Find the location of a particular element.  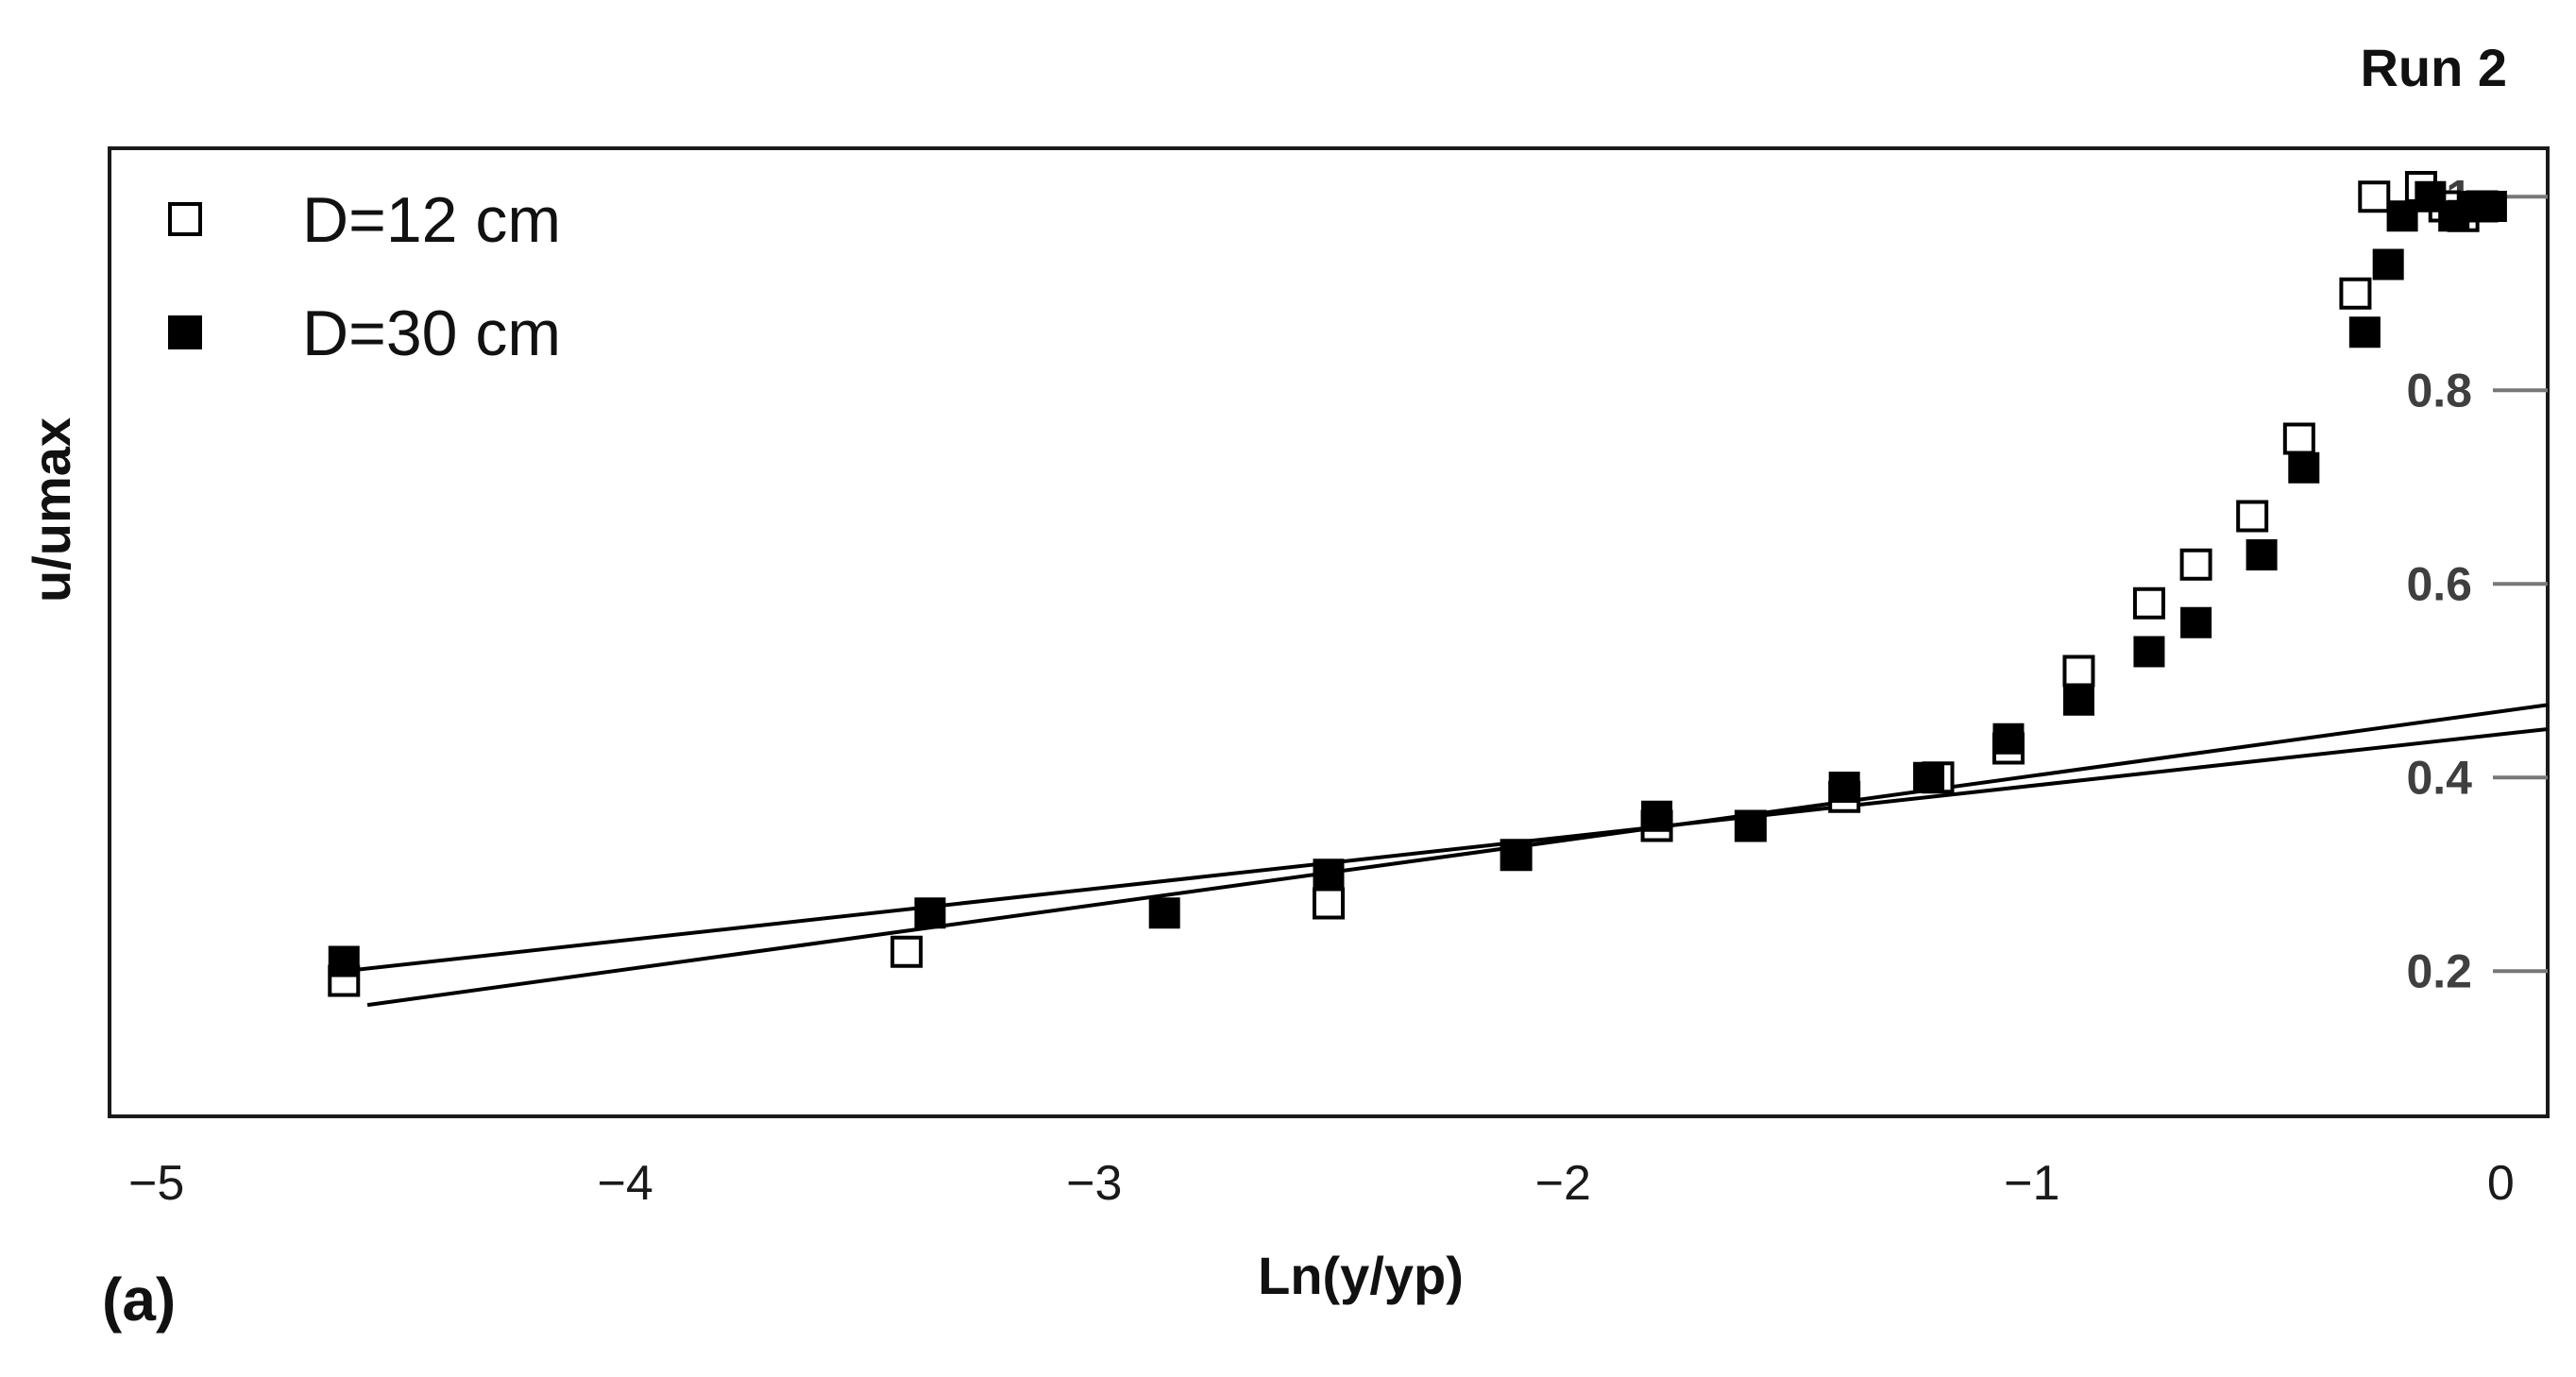

x-tick-label: −2 is located at coordinates (1563, 1183).